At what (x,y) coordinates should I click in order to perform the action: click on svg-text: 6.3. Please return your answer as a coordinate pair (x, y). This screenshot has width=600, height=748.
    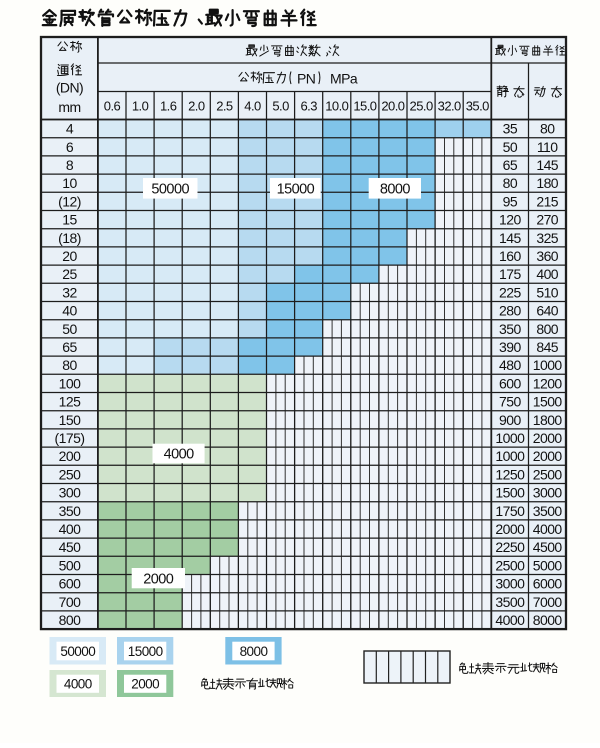
    Looking at the image, I should click on (308, 106).